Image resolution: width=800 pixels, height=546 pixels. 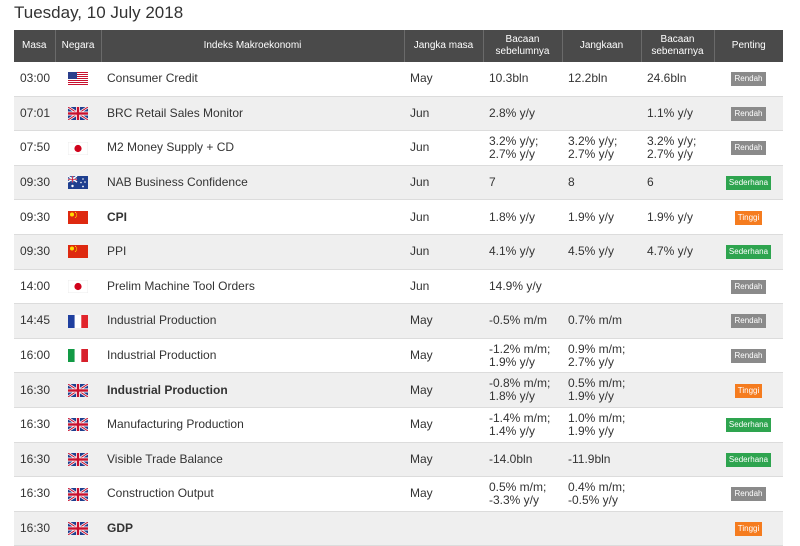 What do you see at coordinates (35, 46) in the screenshot?
I see `col-header-time: Masa` at bounding box center [35, 46].